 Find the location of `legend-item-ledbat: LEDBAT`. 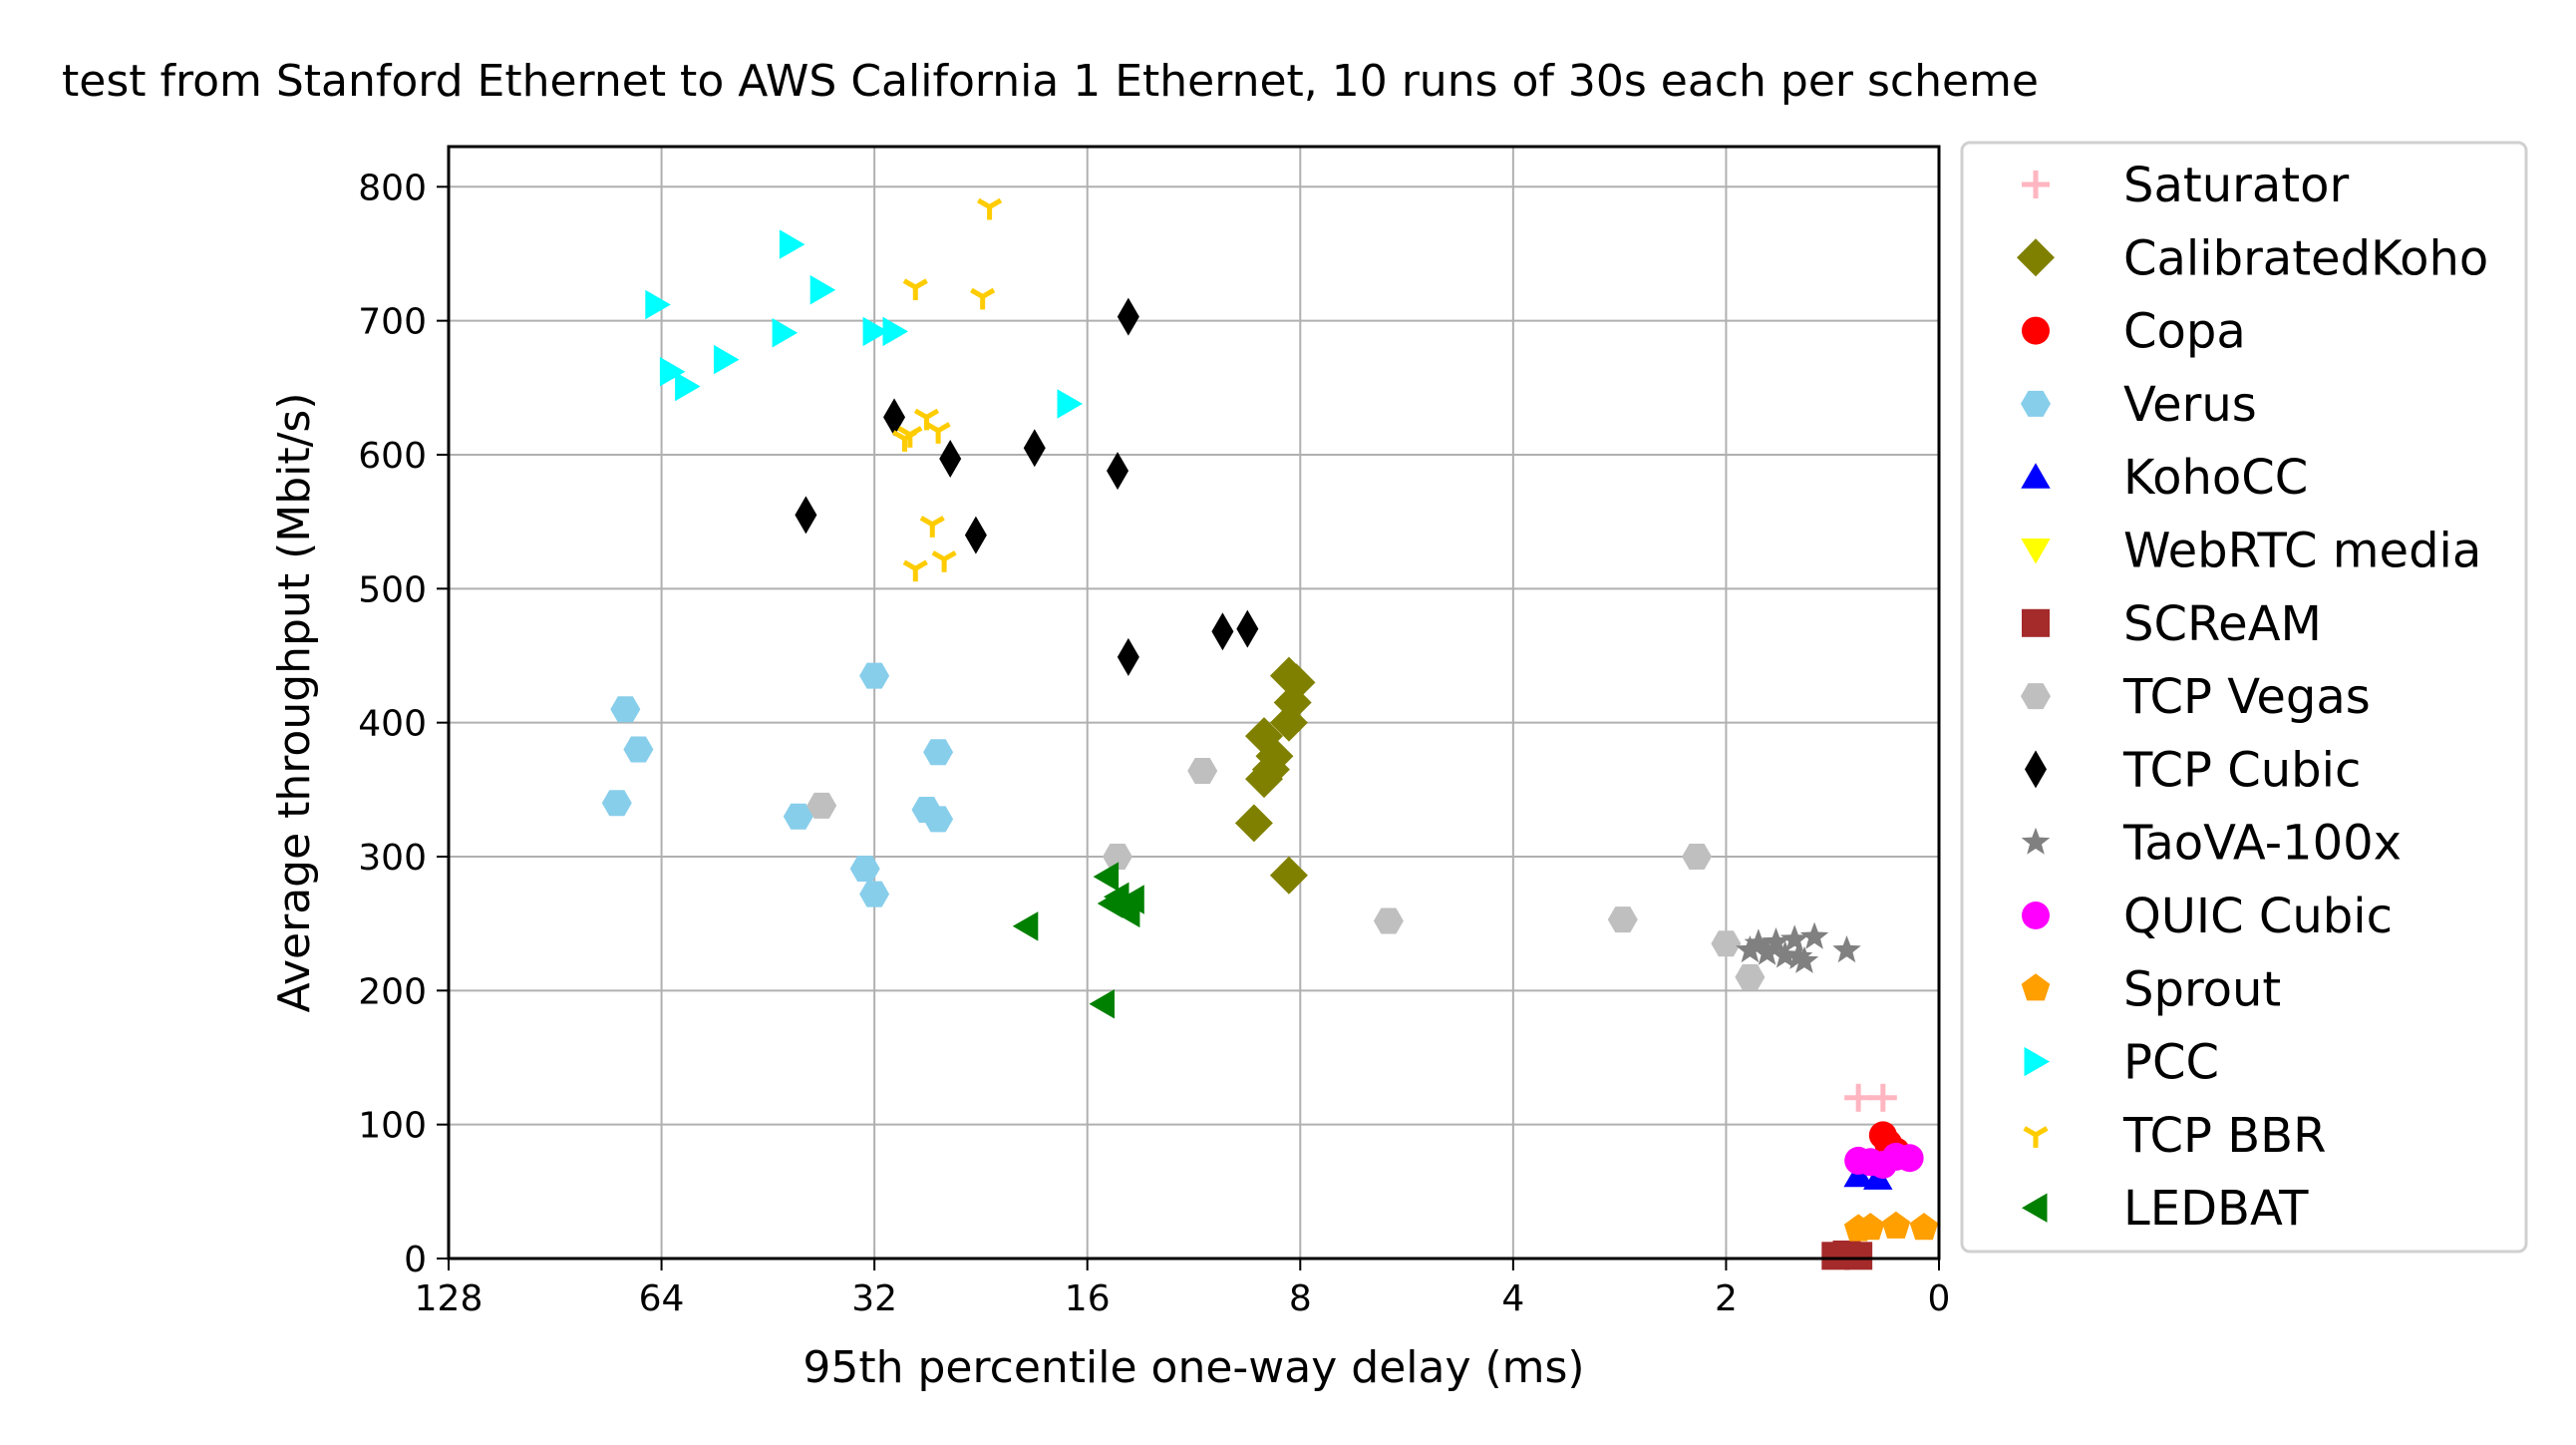

legend-item-ledbat: LEDBAT is located at coordinates (2165, 1209).